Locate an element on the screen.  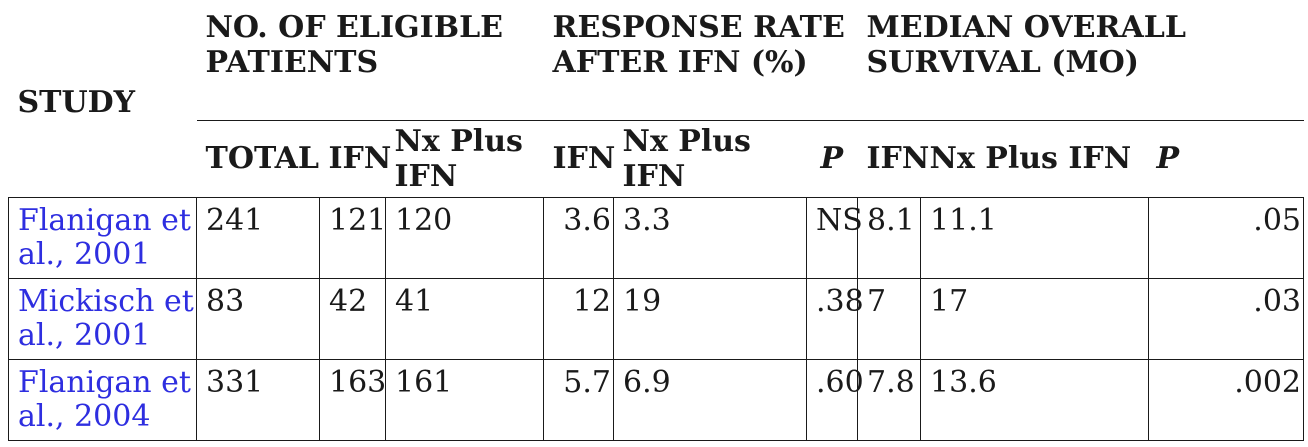
cell-response-p: NS is located at coordinates (834, 237).